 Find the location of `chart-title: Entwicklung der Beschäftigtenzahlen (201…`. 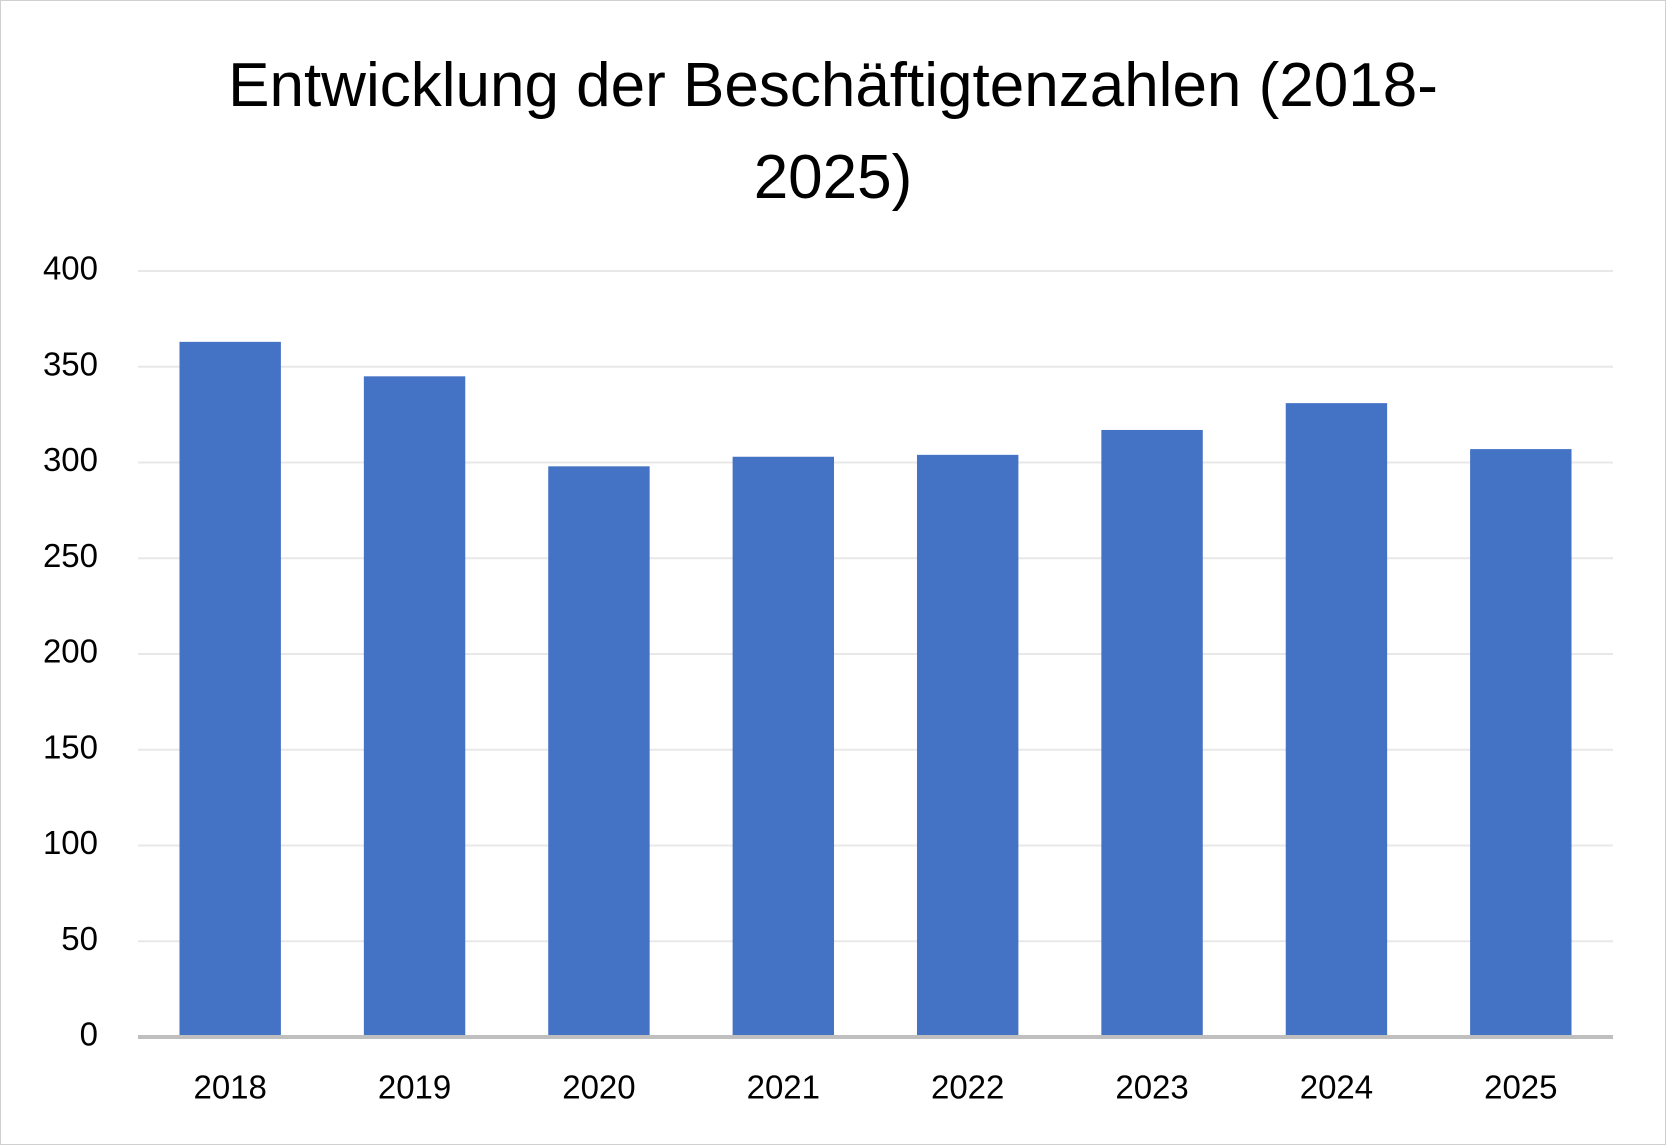

chart-title: Entwicklung der Beschäftigtenzahlen (201… is located at coordinates (833, 131).